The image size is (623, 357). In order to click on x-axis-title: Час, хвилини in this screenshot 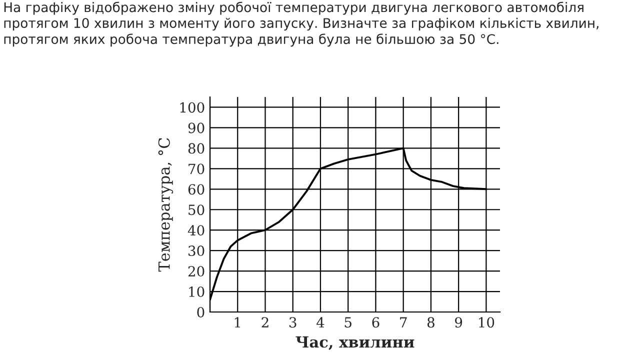, I will do `click(355, 343)`.